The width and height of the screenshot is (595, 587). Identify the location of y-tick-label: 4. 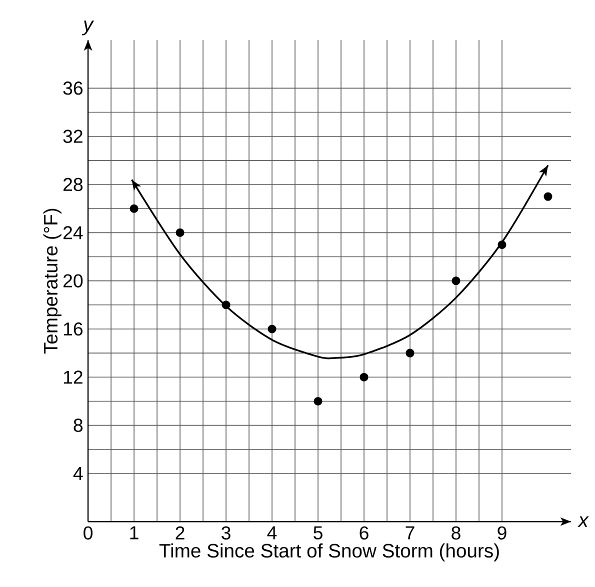
(78, 473).